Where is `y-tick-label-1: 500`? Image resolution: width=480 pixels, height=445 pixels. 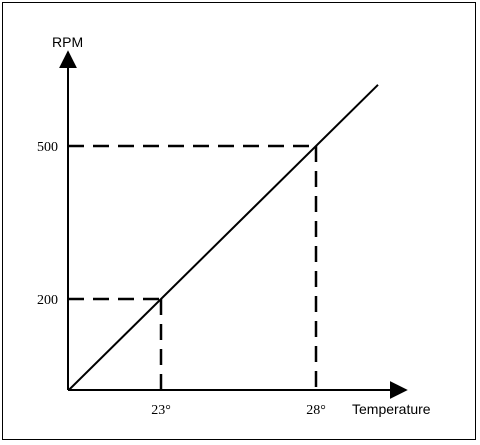 y-tick-label-1: 500 is located at coordinates (47, 147).